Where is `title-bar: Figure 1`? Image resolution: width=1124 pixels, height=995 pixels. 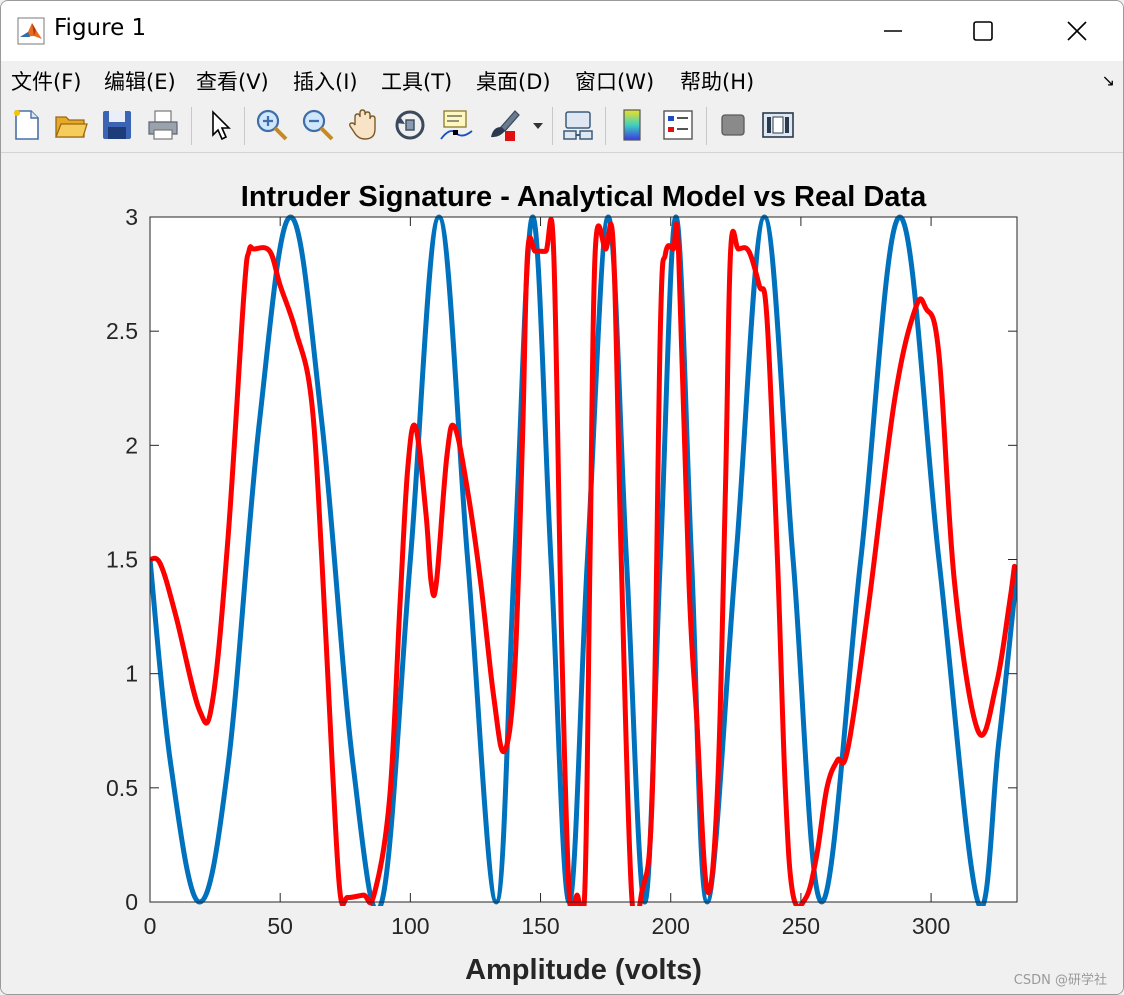 title-bar: Figure 1 is located at coordinates (562, 31).